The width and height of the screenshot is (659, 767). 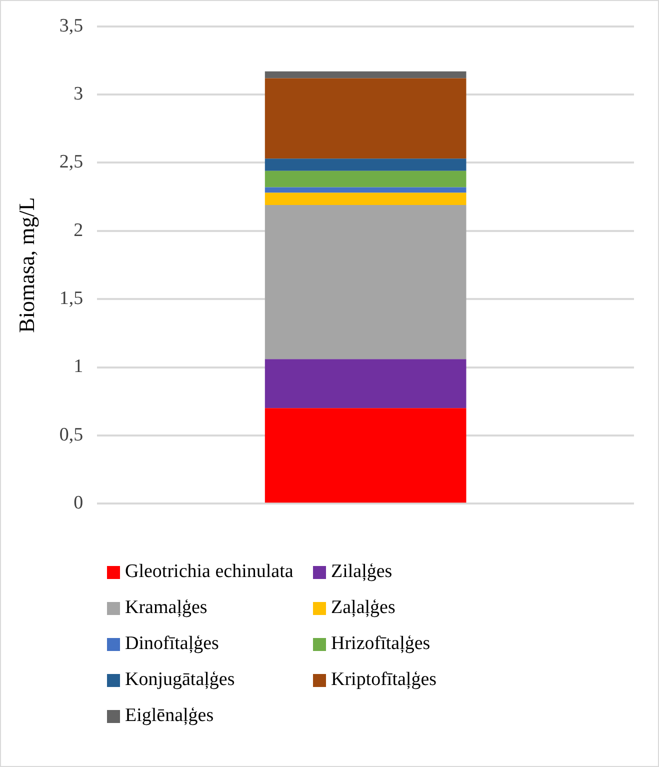 What do you see at coordinates (384, 680) in the screenshot?
I see `legend-label: Kriptofītaļģes` at bounding box center [384, 680].